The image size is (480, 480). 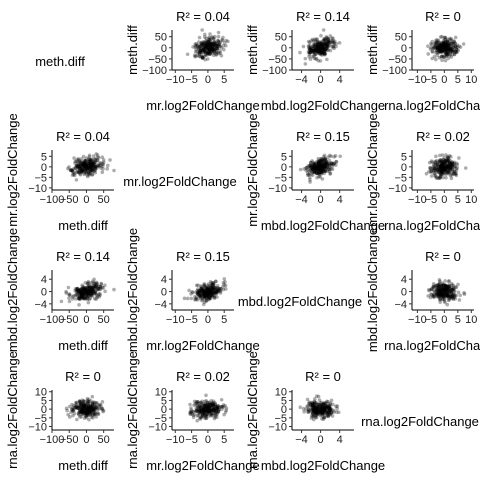 What do you see at coordinates (404, 280) in the screenshot?
I see `y-tick-label: 4` at bounding box center [404, 280].